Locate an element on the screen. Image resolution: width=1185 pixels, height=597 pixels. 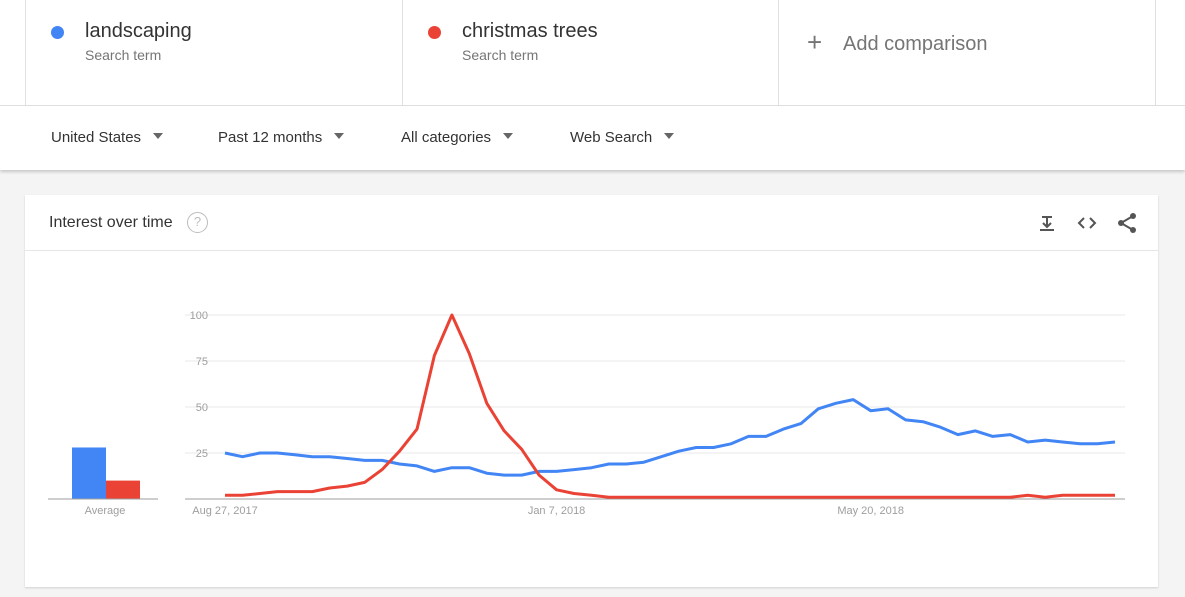
region-dropdown: United States is located at coordinates (107, 137).